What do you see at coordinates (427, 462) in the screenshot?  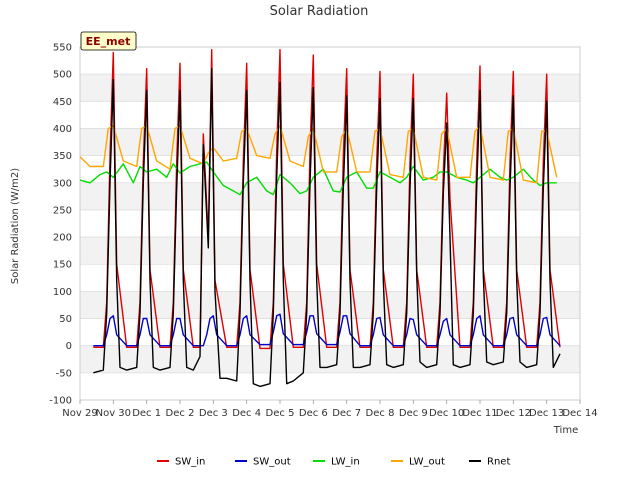 I see `legend-label: LW_out` at bounding box center [427, 462].